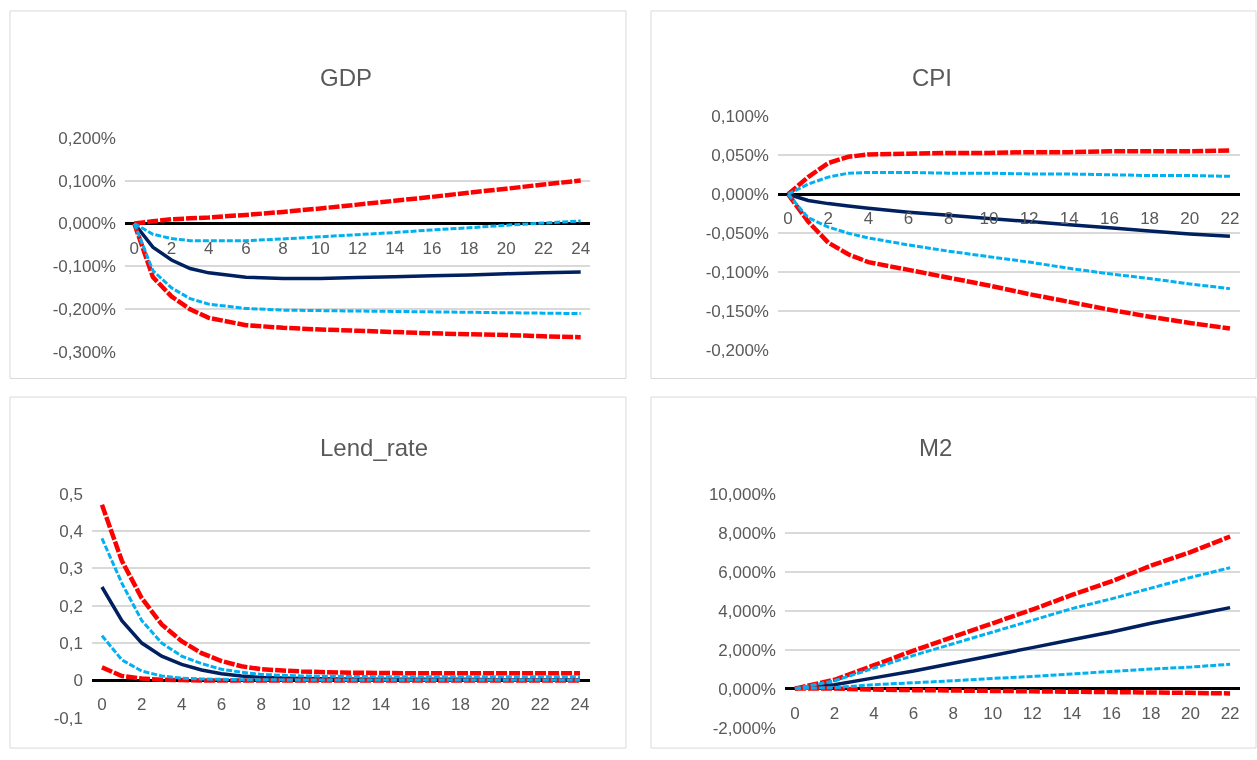 This screenshot has height=760, width=1257. What do you see at coordinates (374, 447) in the screenshot?
I see `chart-title: Lend_rate` at bounding box center [374, 447].